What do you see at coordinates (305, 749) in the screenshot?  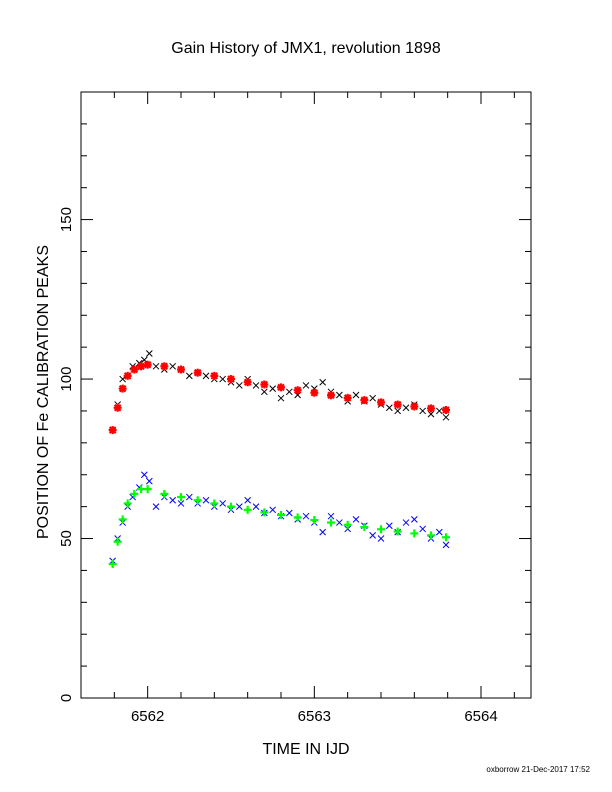 I see `x-axis-label: TIME IN IJD` at bounding box center [305, 749].